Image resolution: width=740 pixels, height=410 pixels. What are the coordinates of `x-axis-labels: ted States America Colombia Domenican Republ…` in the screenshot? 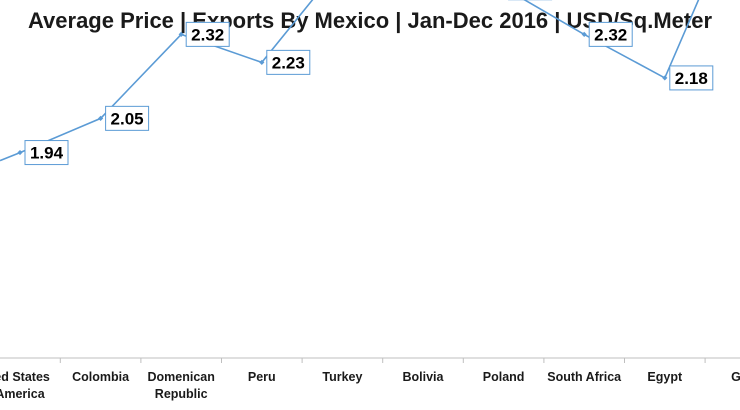 It's located at (370, 385).